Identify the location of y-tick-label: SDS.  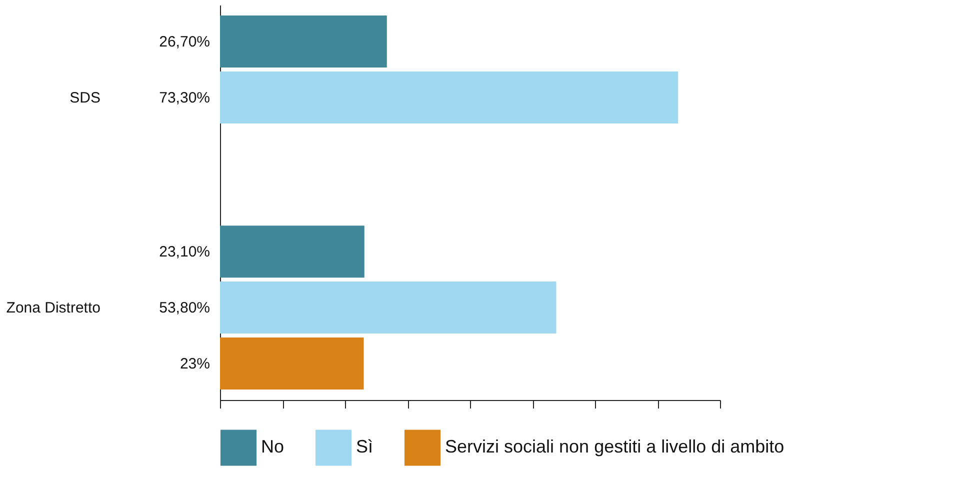
(85, 97).